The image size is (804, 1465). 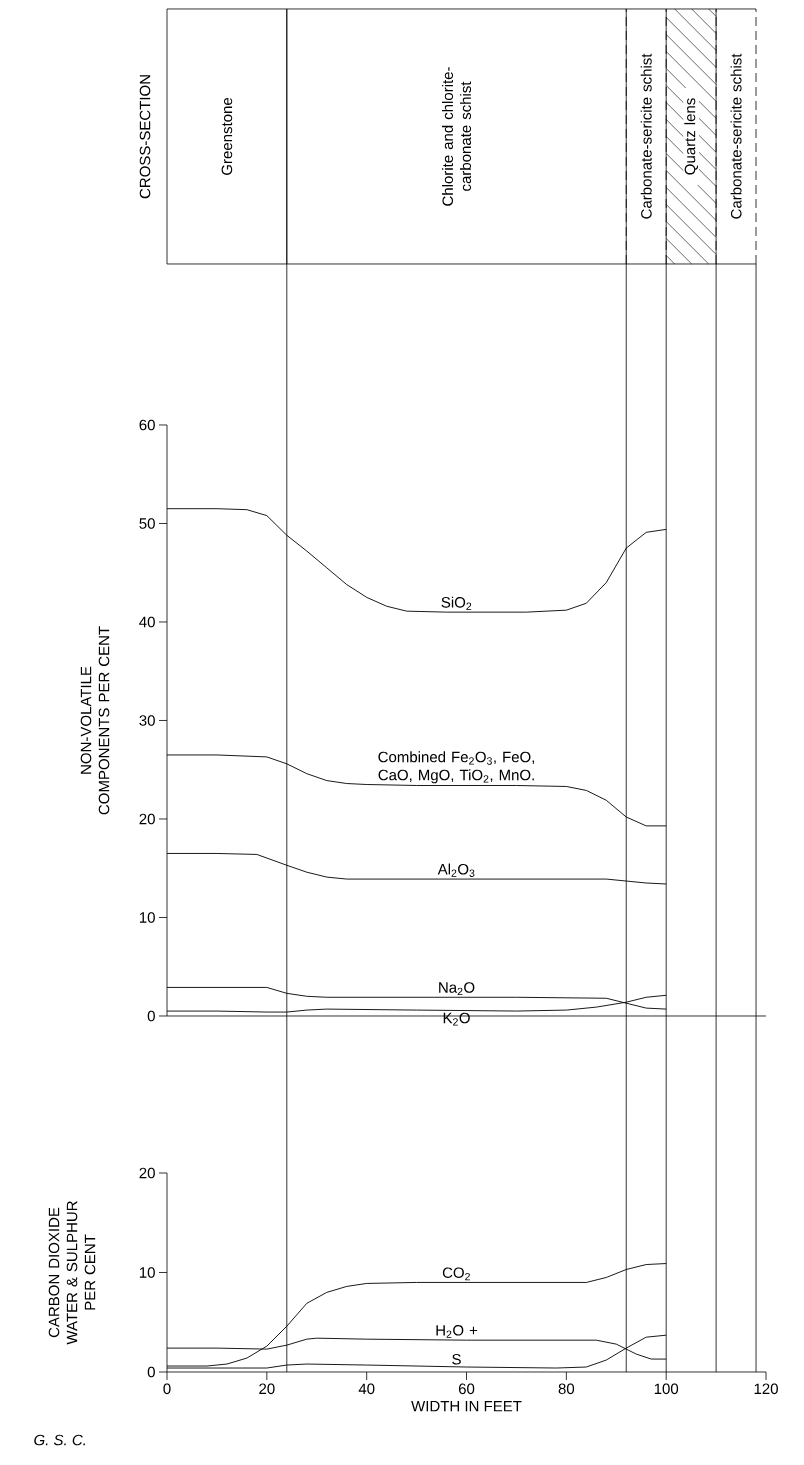 What do you see at coordinates (566, 1389) in the screenshot?
I see `x-tick-label: 80` at bounding box center [566, 1389].